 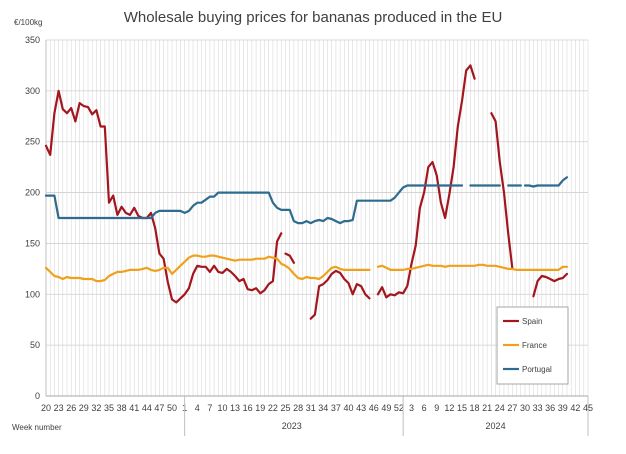 I want to click on y-tick-label: 150, so click(x=32, y=243).